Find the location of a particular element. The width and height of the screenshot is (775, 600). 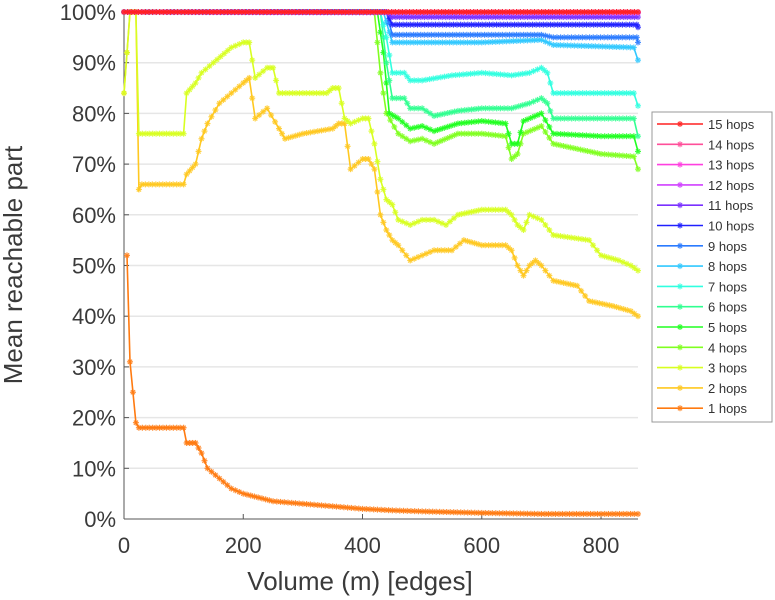

legend-item: 2 hops is located at coordinates (702, 388).